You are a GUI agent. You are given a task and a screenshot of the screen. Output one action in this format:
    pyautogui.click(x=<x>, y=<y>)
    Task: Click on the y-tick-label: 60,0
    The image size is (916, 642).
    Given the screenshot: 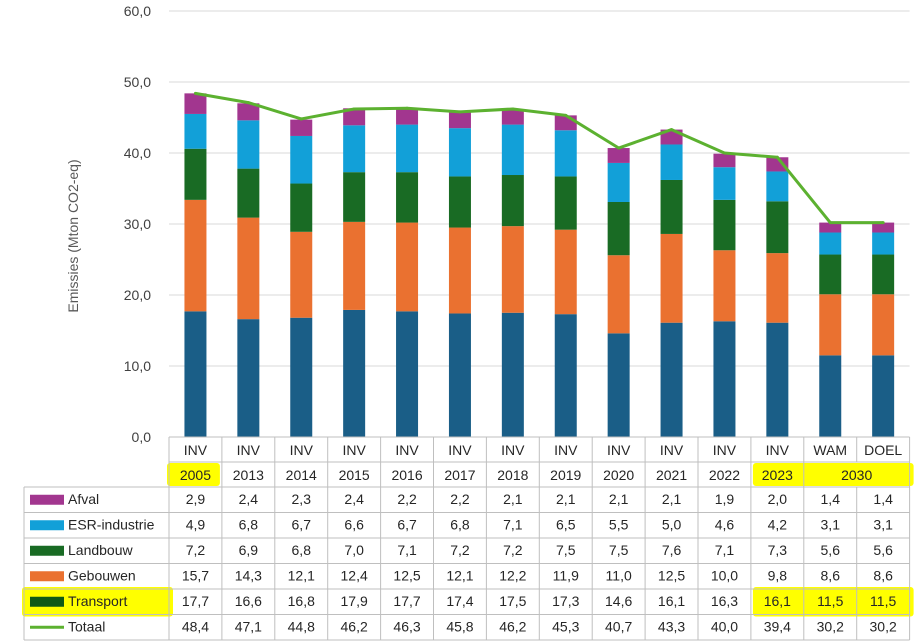 What is the action you would take?
    pyautogui.click(x=137, y=11)
    